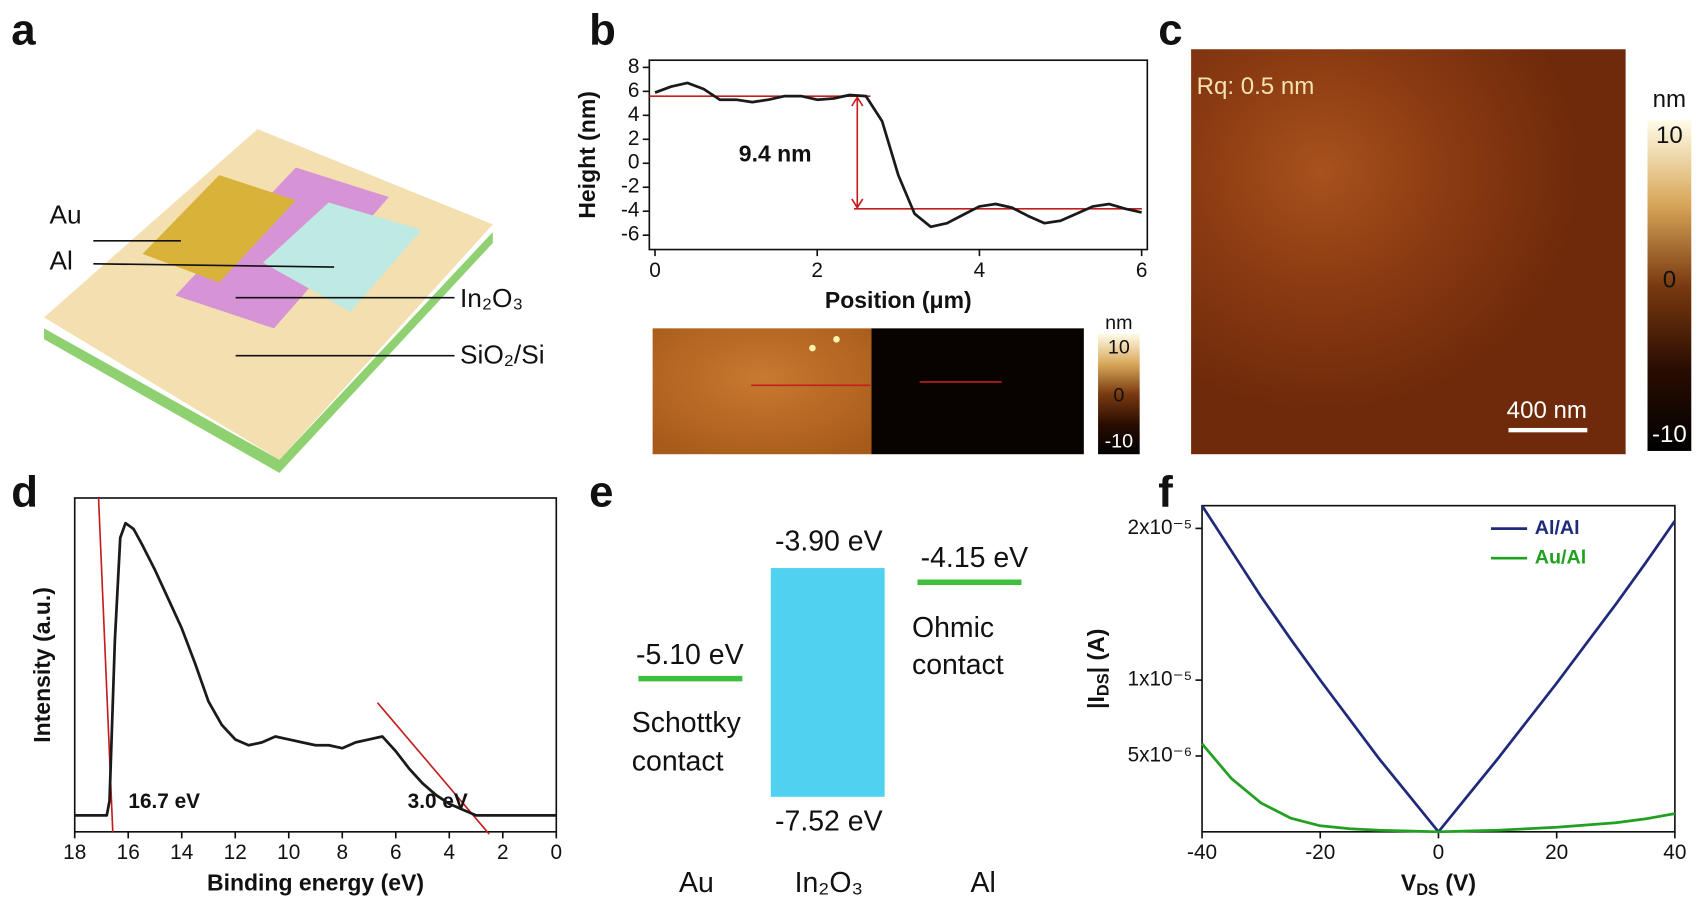 Image resolution: width=1708 pixels, height=920 pixels. What do you see at coordinates (315, 882) in the screenshot?
I see `x-axis-label: Binding energy (eV)` at bounding box center [315, 882].